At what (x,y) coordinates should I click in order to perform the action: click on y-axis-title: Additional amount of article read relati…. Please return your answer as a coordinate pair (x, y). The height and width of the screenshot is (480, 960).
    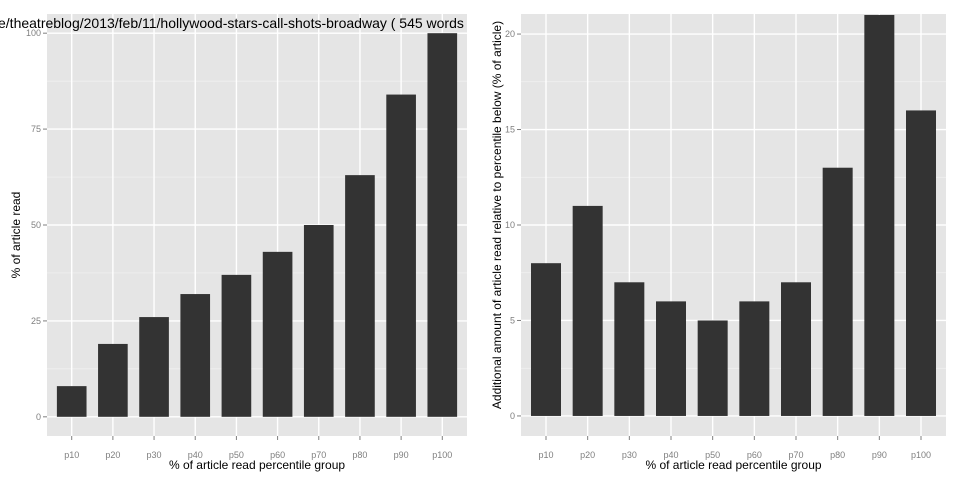
    Looking at the image, I should click on (497, 215).